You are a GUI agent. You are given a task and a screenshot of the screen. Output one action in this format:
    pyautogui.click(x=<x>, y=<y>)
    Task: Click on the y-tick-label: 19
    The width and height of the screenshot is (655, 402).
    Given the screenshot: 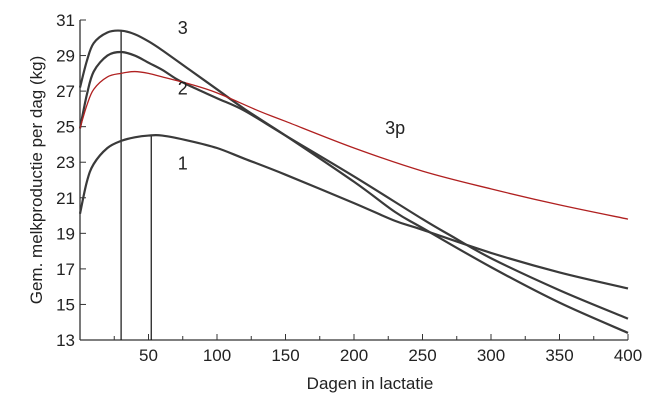 What is the action you would take?
    pyautogui.click(x=65, y=233)
    